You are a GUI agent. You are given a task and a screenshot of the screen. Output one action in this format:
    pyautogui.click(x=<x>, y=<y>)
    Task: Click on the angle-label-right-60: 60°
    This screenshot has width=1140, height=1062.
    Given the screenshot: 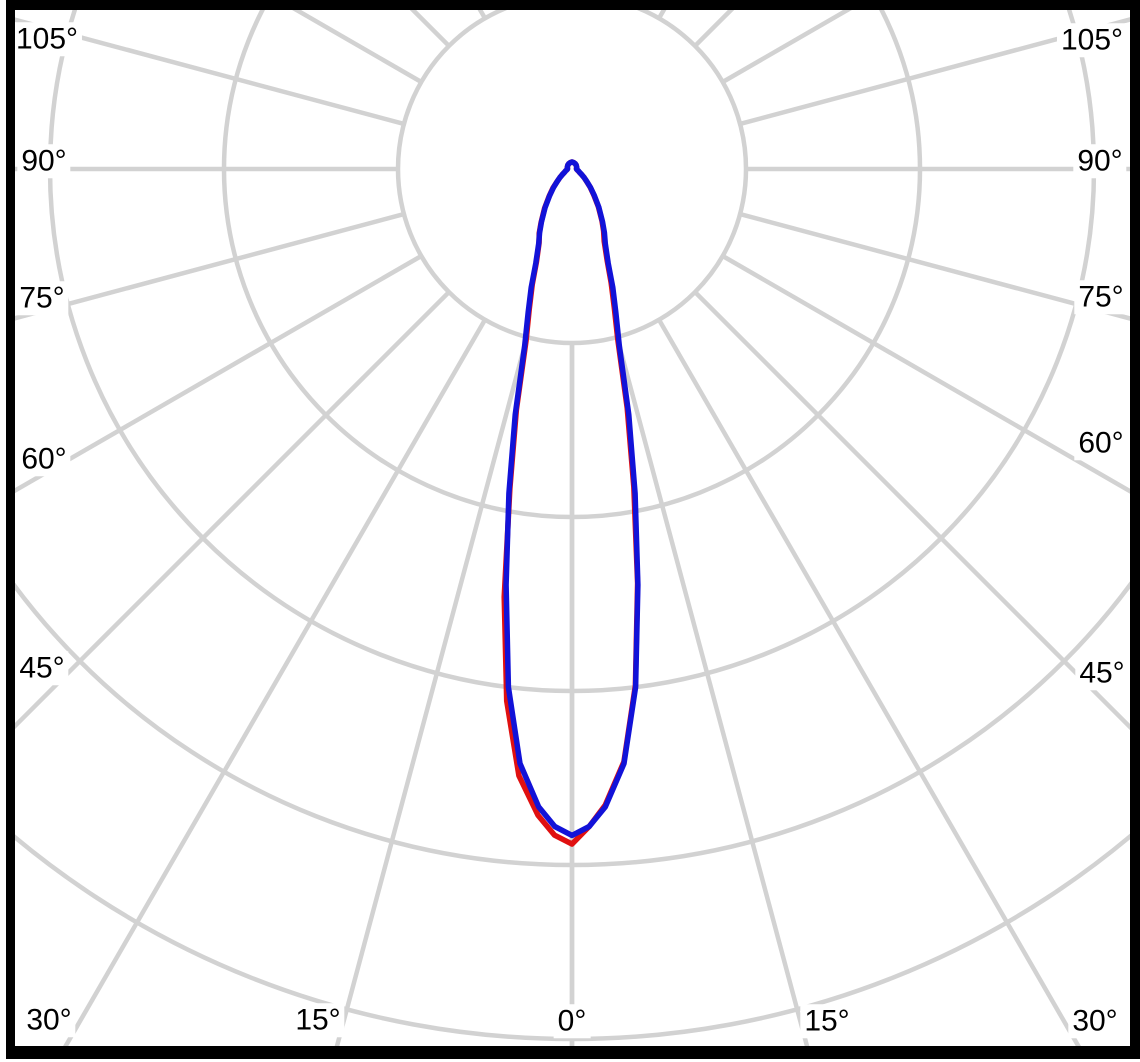 What is the action you would take?
    pyautogui.click(x=1101, y=443)
    